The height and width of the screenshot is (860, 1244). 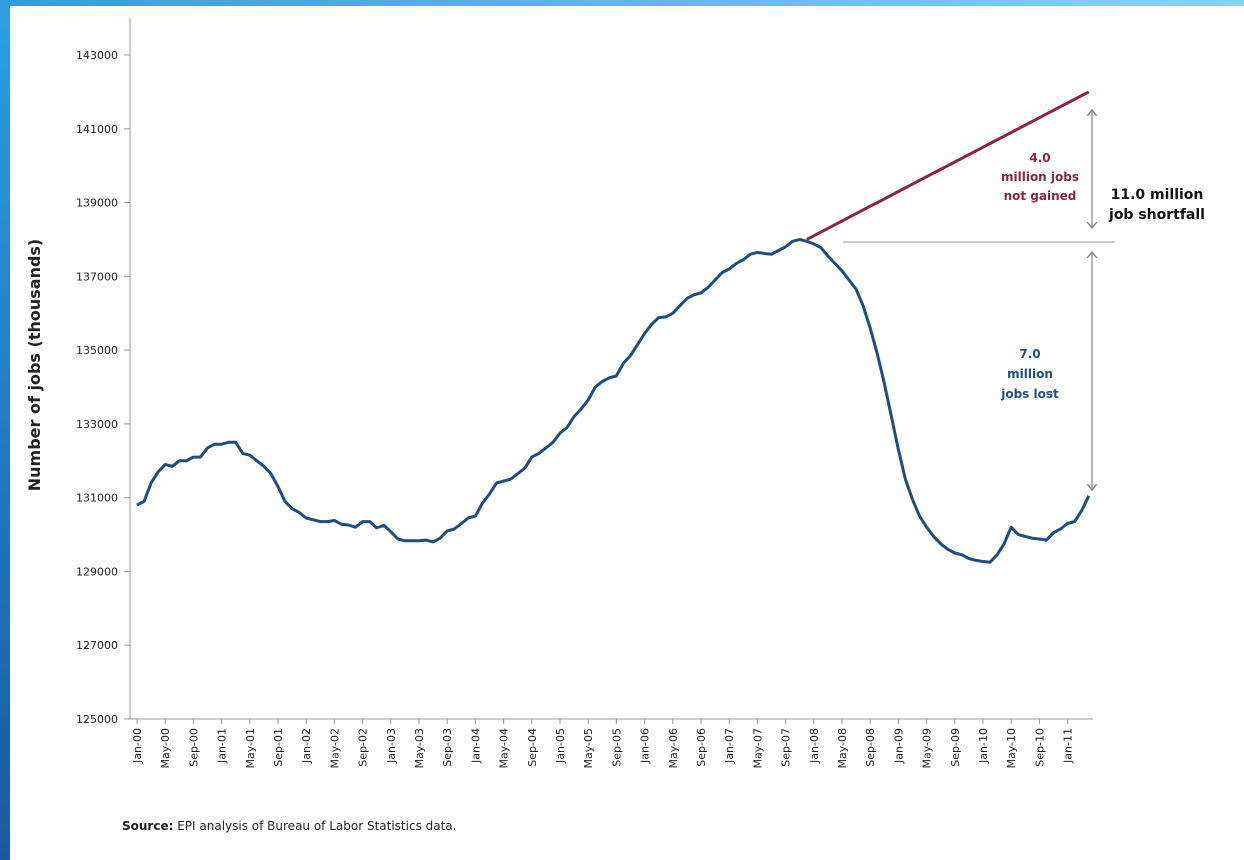 What do you see at coordinates (1011, 748) in the screenshot?
I see `x-tick-label: May-10` at bounding box center [1011, 748].